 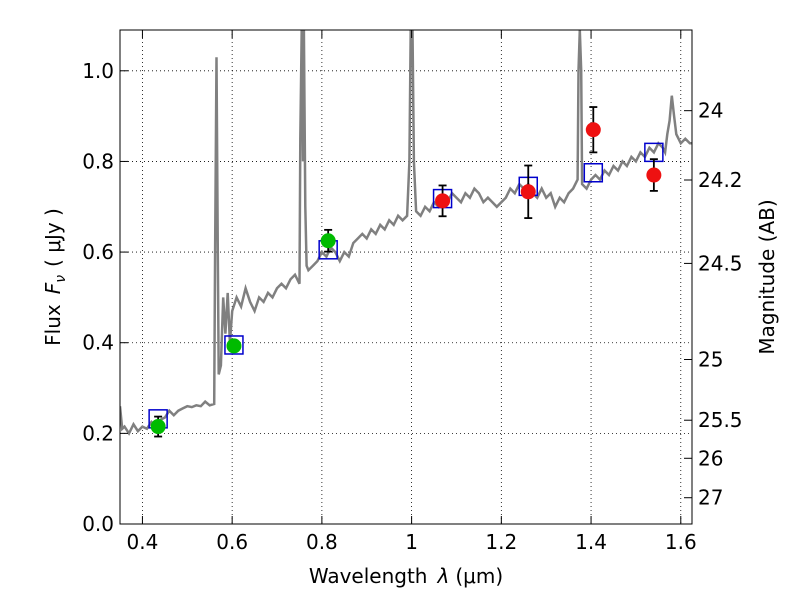 What do you see at coordinates (710, 458) in the screenshot?
I see `right-tick-label: 26` at bounding box center [710, 458].